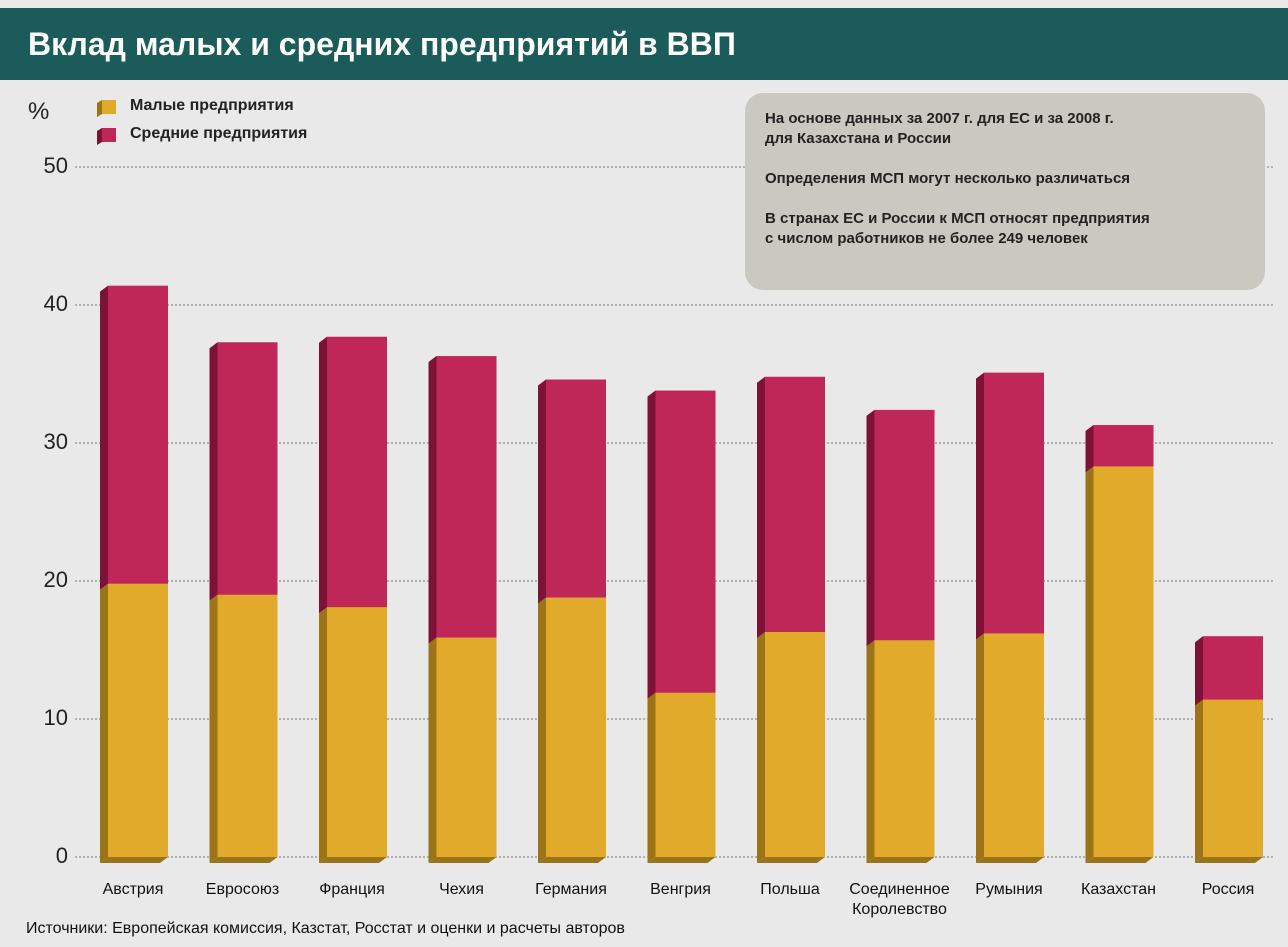  I want to click on x-tick-label: Австрия, so click(133, 889).